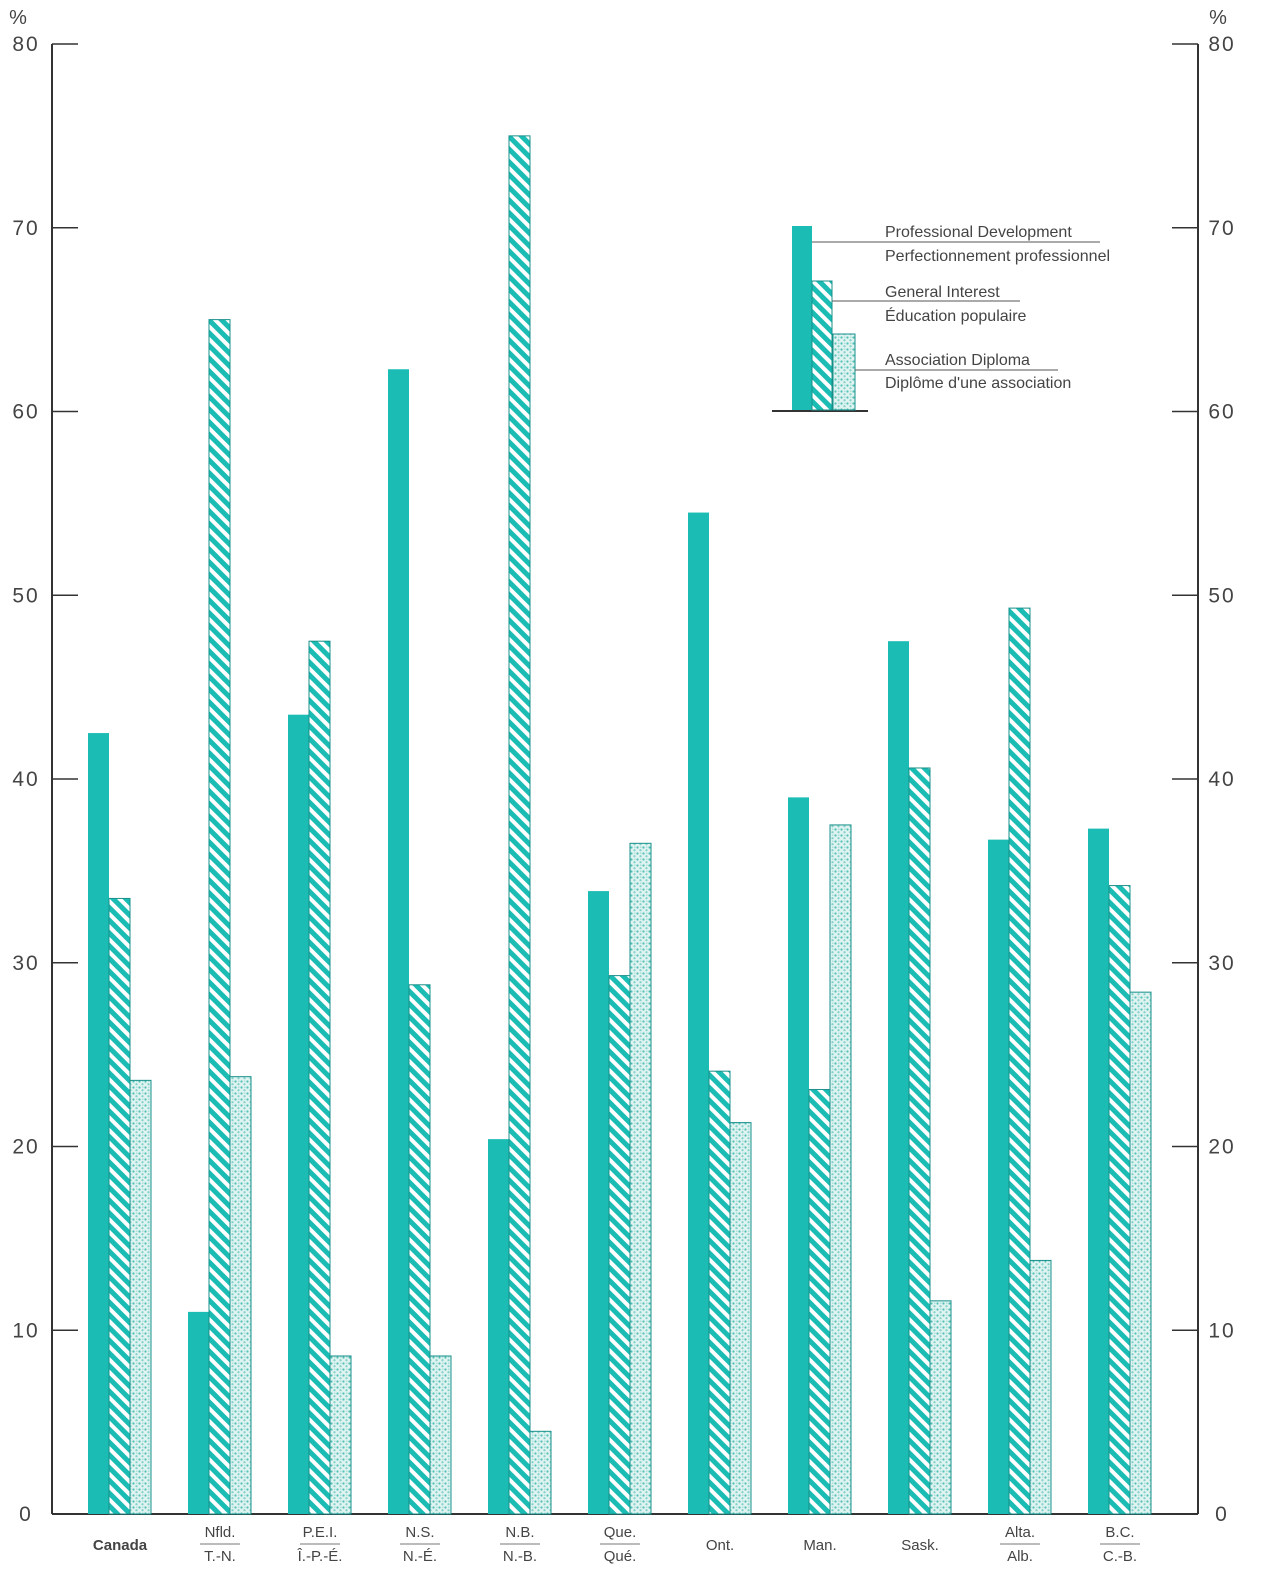  What do you see at coordinates (1020, 1532) in the screenshot?
I see `x-tick-label: Alta.` at bounding box center [1020, 1532].